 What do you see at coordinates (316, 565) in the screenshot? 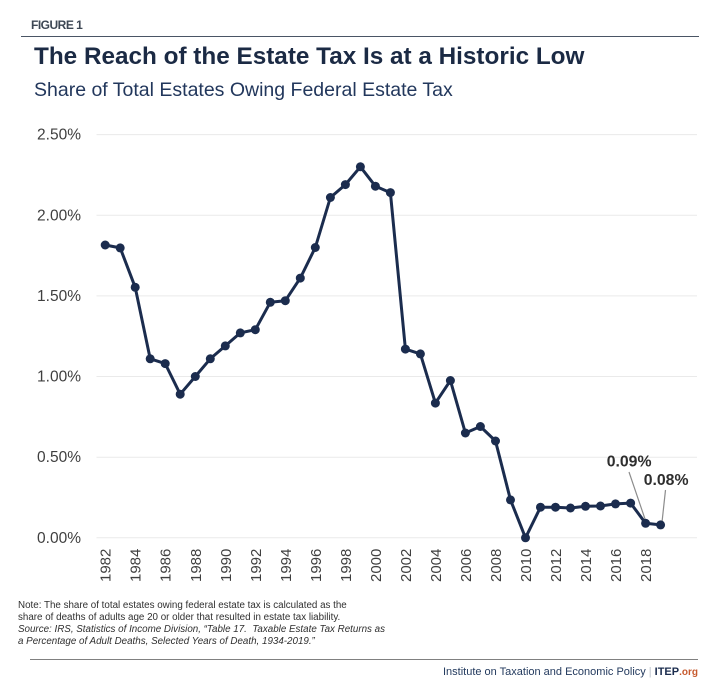
I see `svg-text: 1996` at bounding box center [316, 565].